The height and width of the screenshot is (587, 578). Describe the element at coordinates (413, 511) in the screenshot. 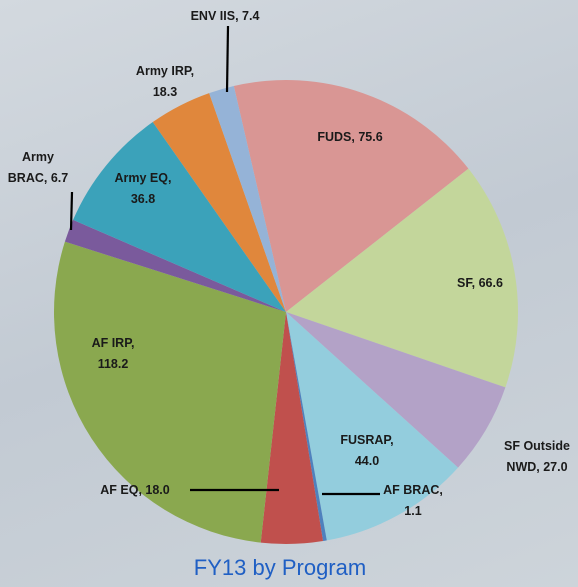

I see `slice-value: 1.1` at that location.